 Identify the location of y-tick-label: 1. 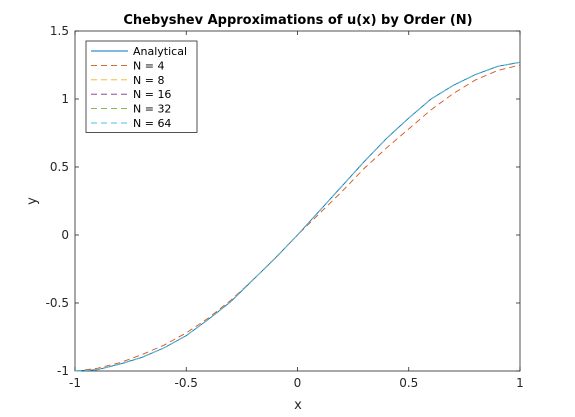
(65, 99).